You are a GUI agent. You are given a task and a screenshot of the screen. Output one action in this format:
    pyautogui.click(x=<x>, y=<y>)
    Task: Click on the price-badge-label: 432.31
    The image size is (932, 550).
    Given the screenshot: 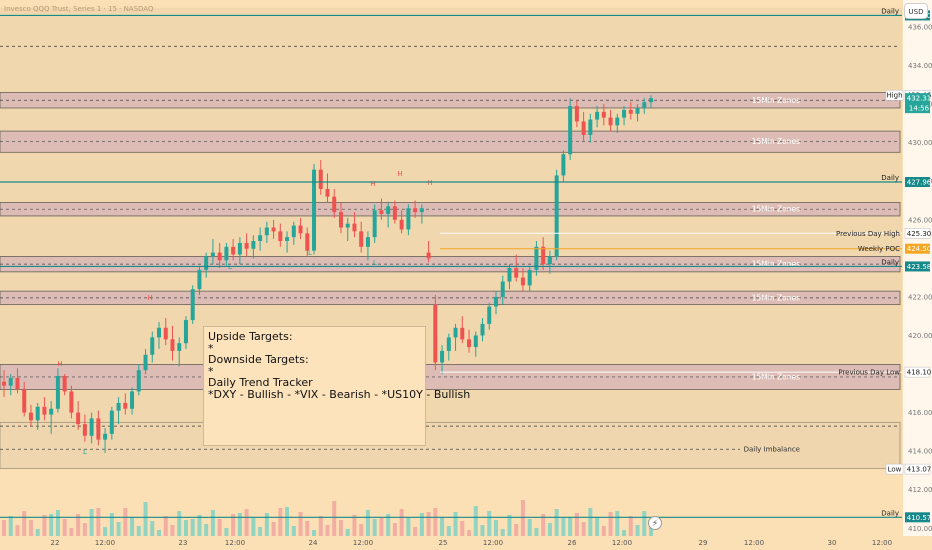 What is the action you would take?
    pyautogui.click(x=919, y=99)
    